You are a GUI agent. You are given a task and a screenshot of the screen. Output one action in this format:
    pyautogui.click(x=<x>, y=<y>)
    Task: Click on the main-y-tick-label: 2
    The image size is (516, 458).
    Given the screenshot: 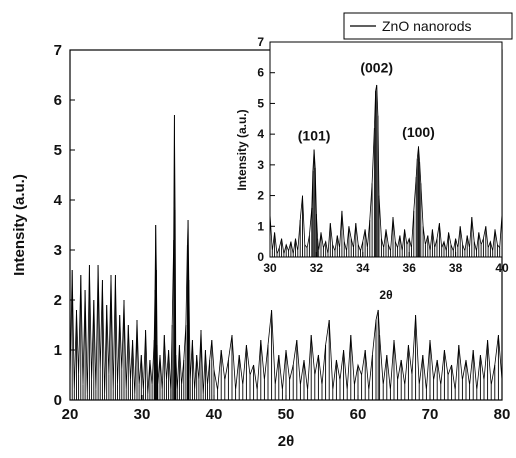 What is the action you would take?
    pyautogui.click(x=58, y=300)
    